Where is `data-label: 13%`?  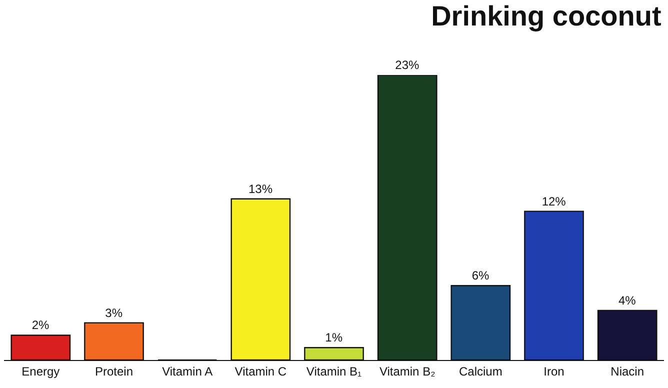 data-label: 13% is located at coordinates (260, 189).